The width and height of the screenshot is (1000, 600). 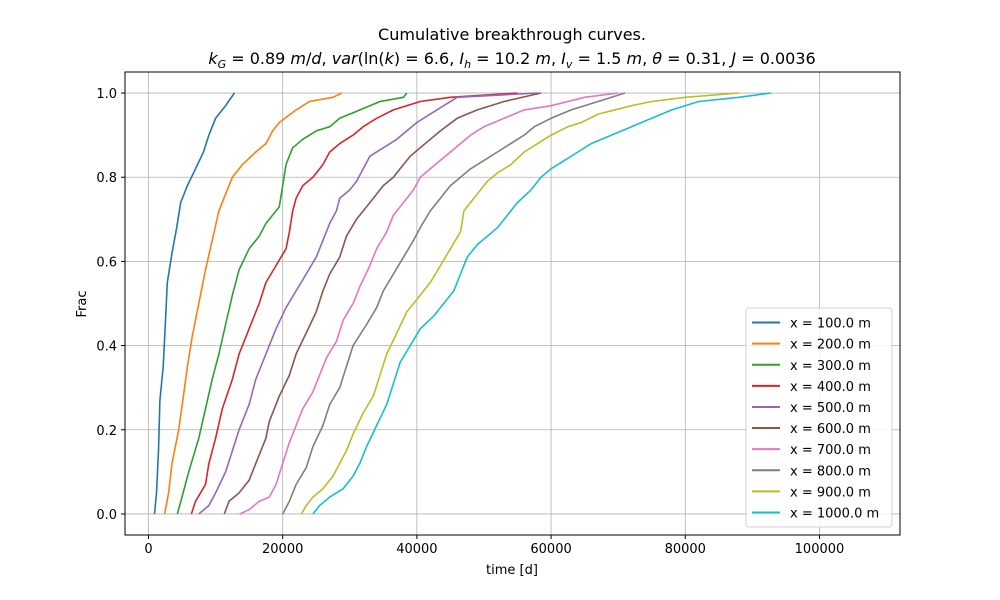 What do you see at coordinates (834, 513) in the screenshot?
I see `legend-label: x = 1000.0 m` at bounding box center [834, 513].